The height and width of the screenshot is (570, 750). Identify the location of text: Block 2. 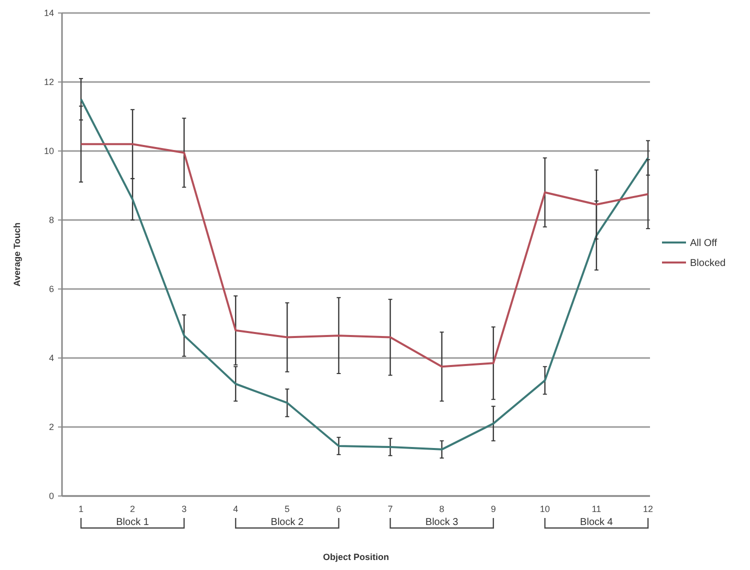
(287, 522).